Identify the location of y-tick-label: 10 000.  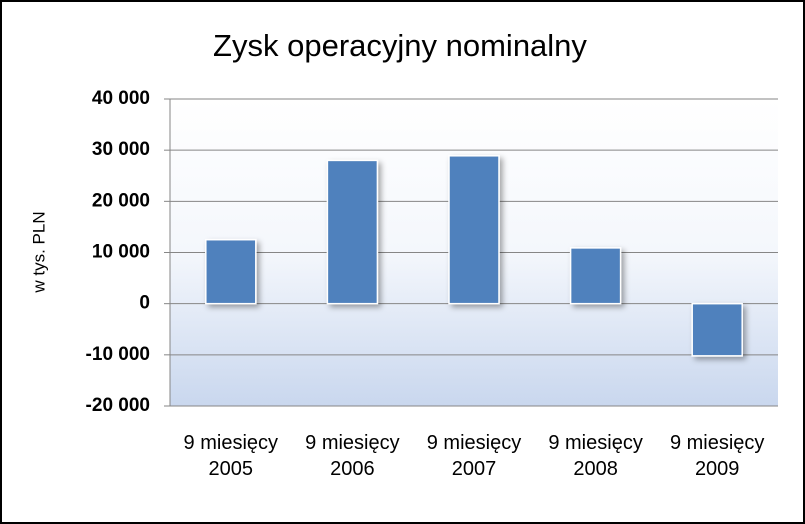
(121, 252).